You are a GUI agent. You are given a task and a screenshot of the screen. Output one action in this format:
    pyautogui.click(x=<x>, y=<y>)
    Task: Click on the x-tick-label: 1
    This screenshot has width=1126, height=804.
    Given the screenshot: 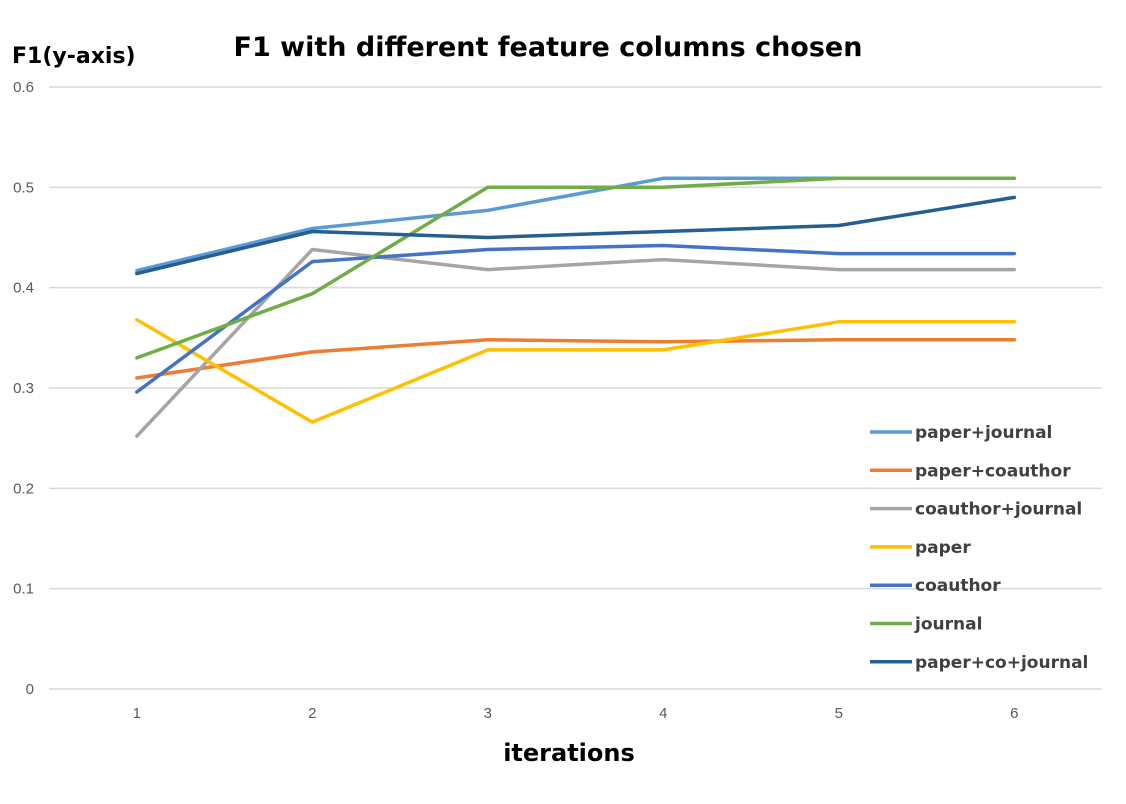 What is the action you would take?
    pyautogui.click(x=137, y=713)
    